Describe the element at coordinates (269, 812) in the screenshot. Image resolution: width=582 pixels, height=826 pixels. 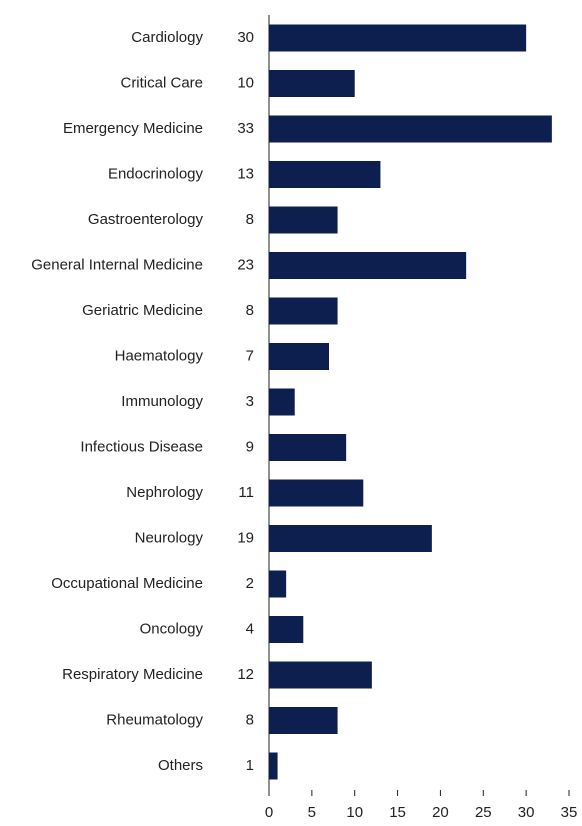
I see `x-tick-label: 0` at that location.